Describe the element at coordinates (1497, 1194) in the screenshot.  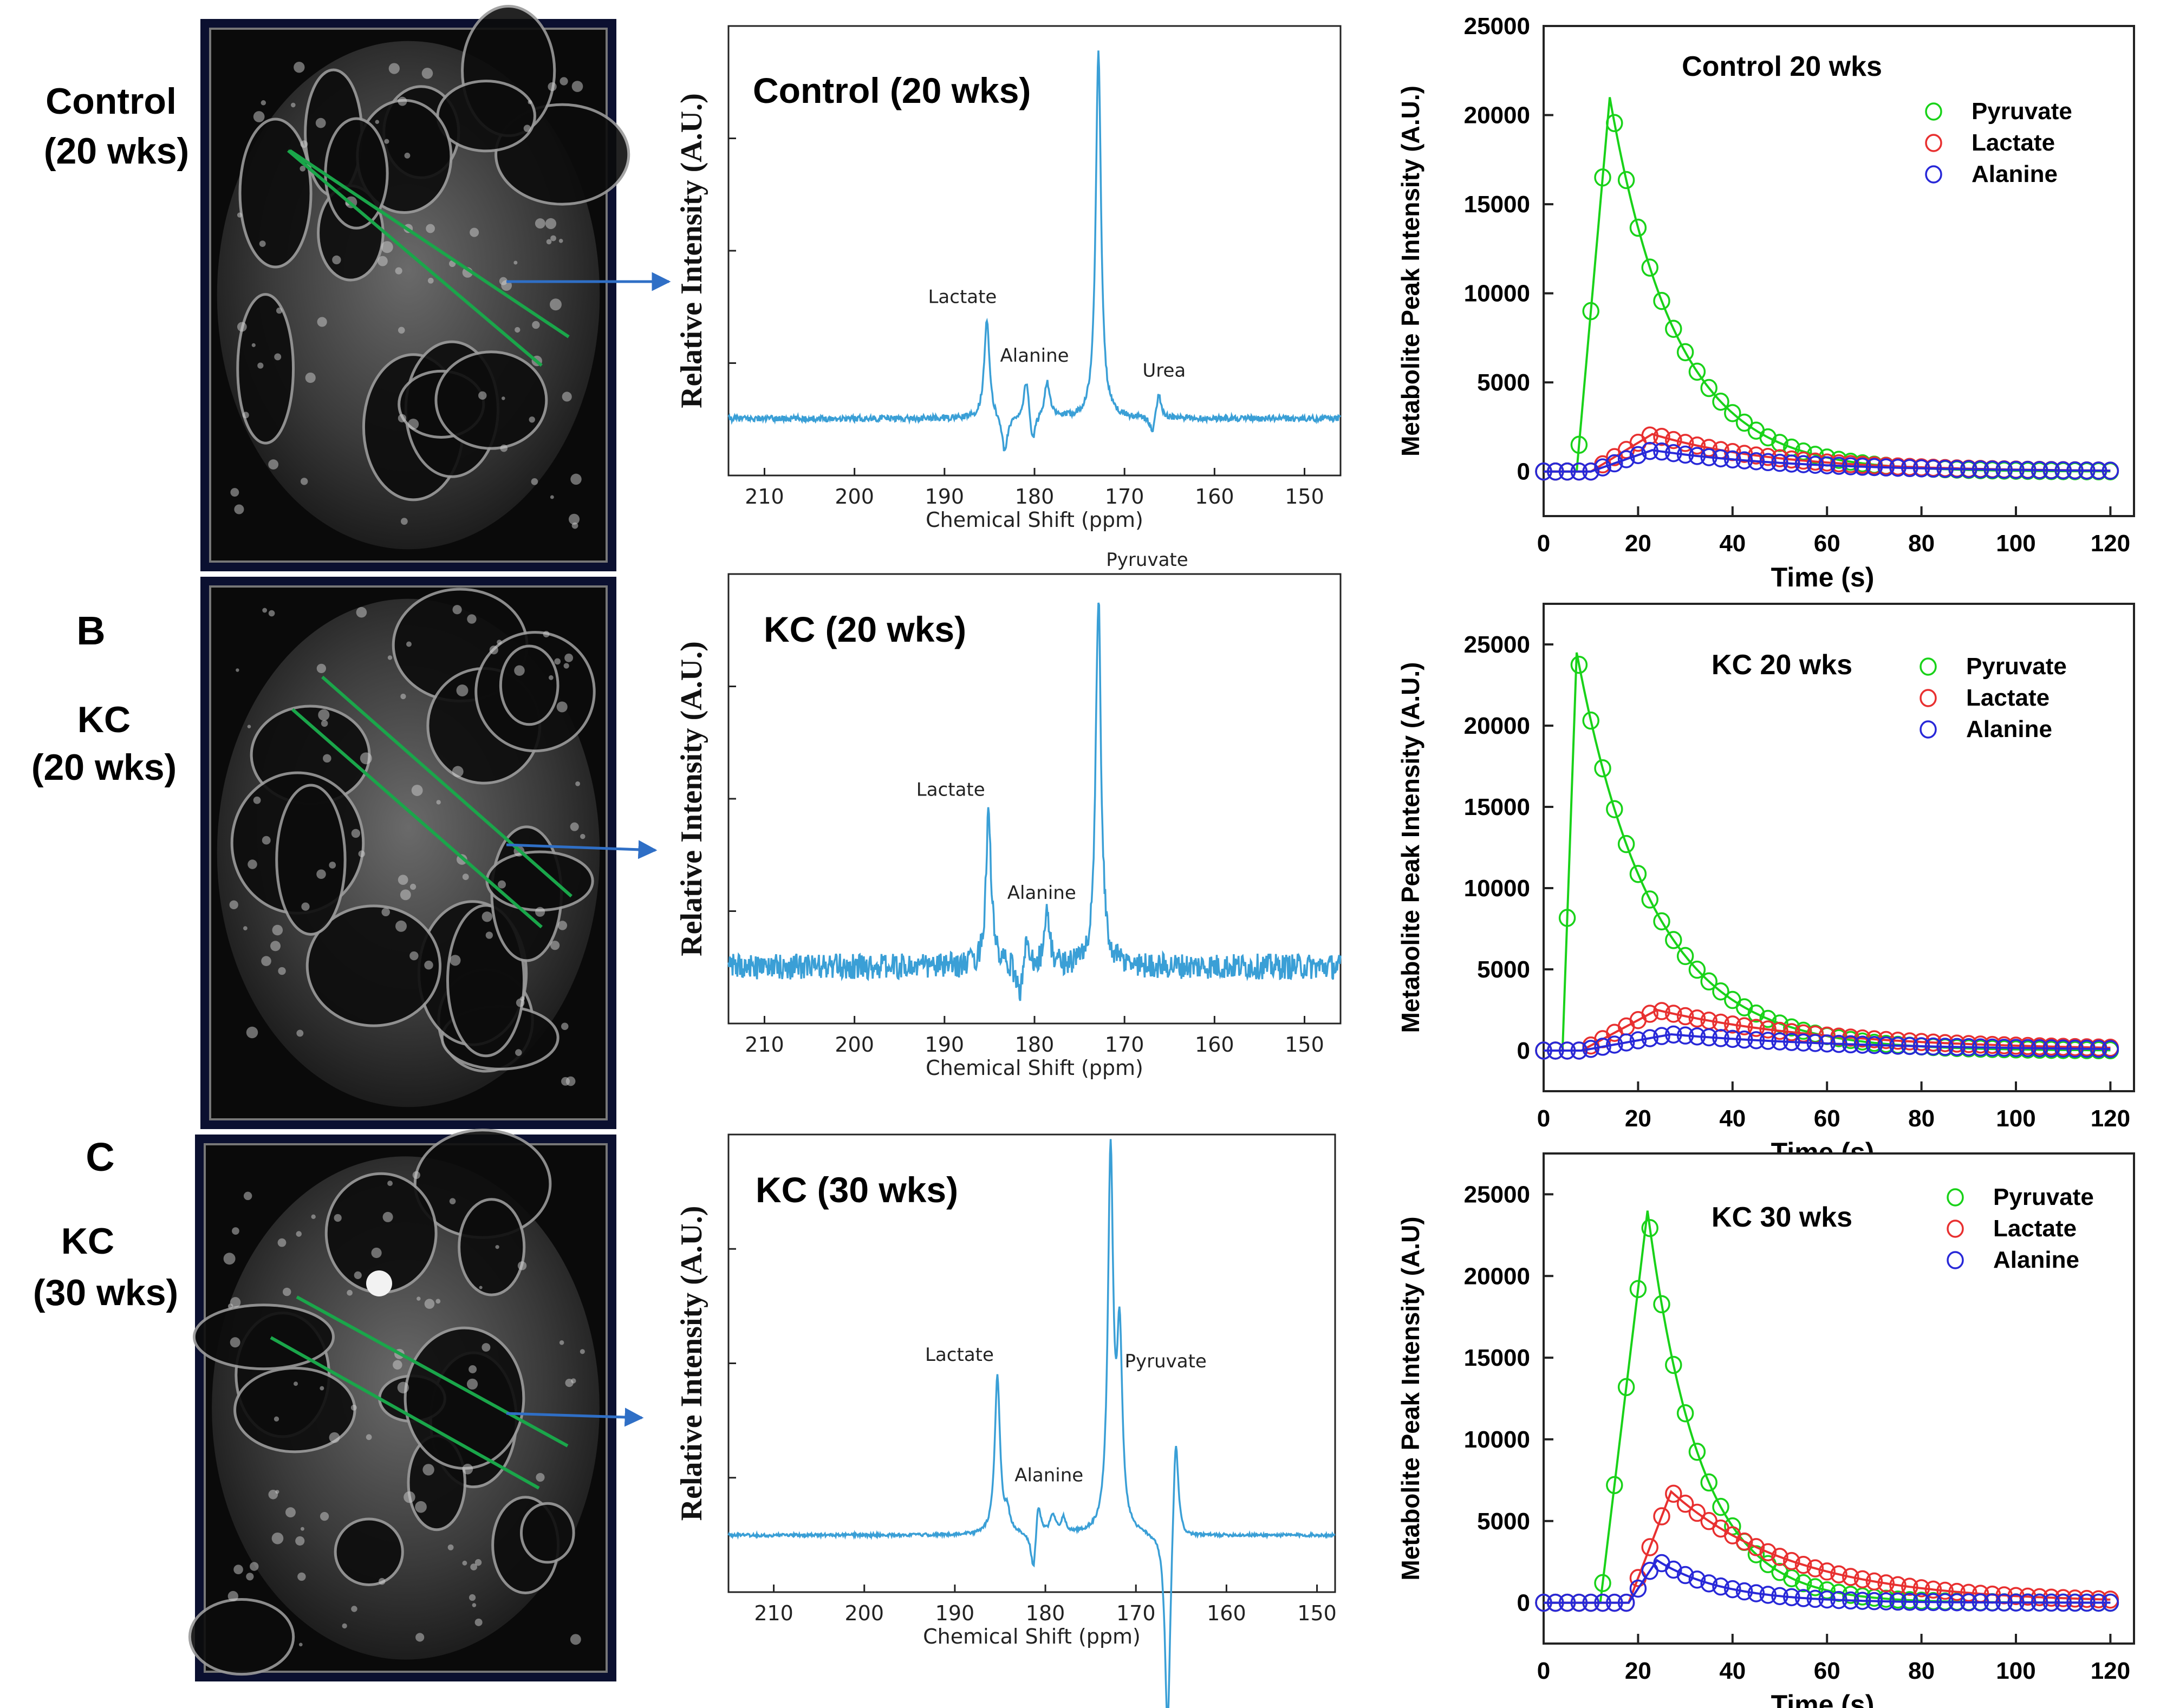
I see `y-tick-label: 25000` at that location.